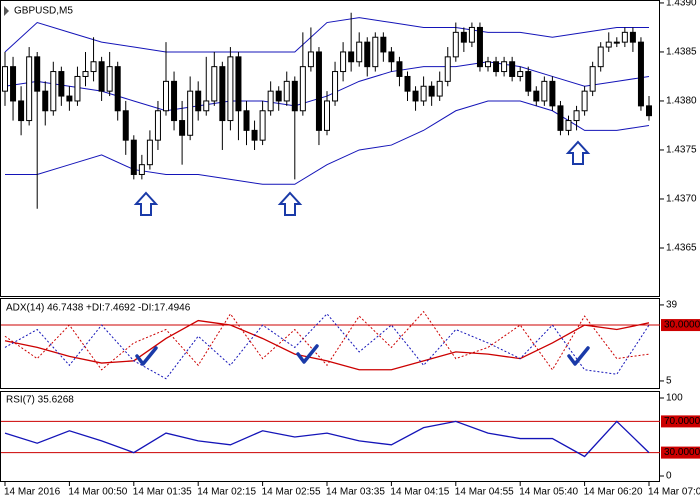 This screenshot has height=502, width=700. I want to click on y-tick-label: 1.4385, so click(681, 52).